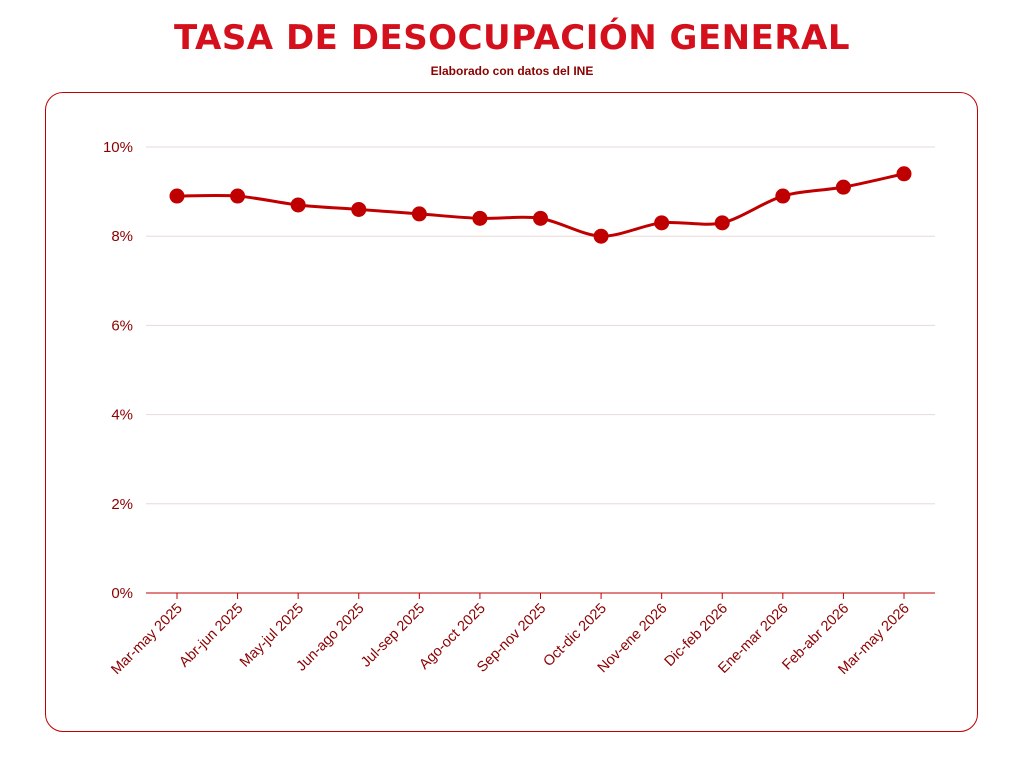 This screenshot has height=768, width=1024. What do you see at coordinates (512, 71) in the screenshot?
I see `chart-subtitle: Elaborado con datos del INE` at bounding box center [512, 71].